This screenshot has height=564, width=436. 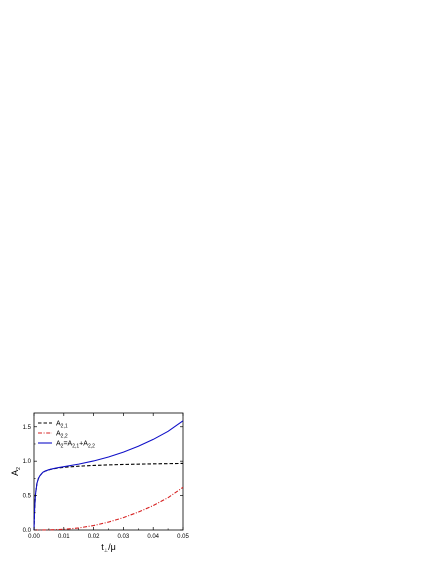 I want to click on y-tick-label: 1.0, so click(x=27, y=462).